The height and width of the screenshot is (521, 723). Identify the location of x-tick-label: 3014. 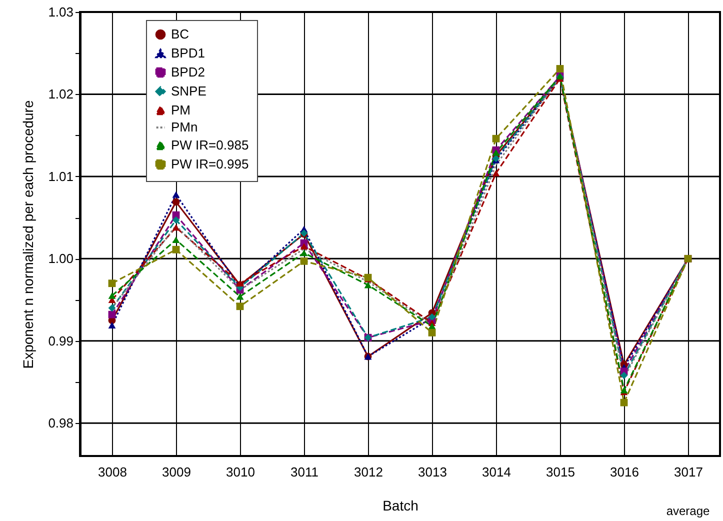
(496, 472).